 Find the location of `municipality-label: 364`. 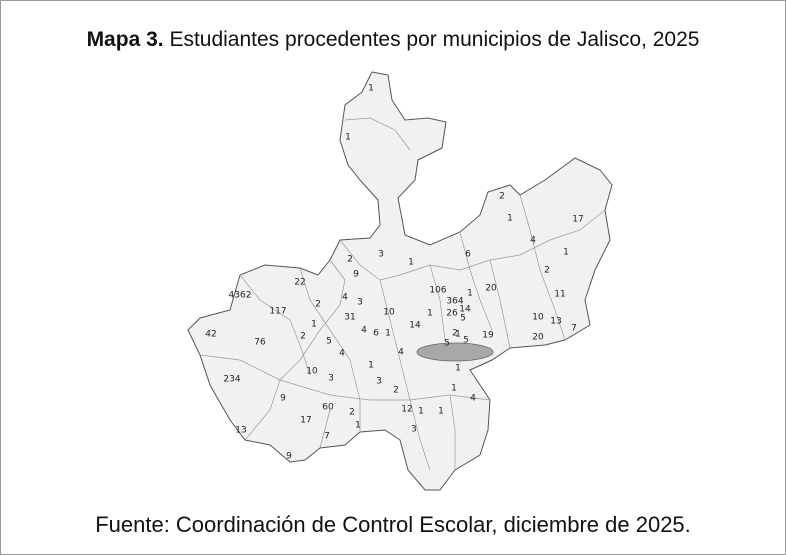

municipality-label: 364 is located at coordinates (454, 302).